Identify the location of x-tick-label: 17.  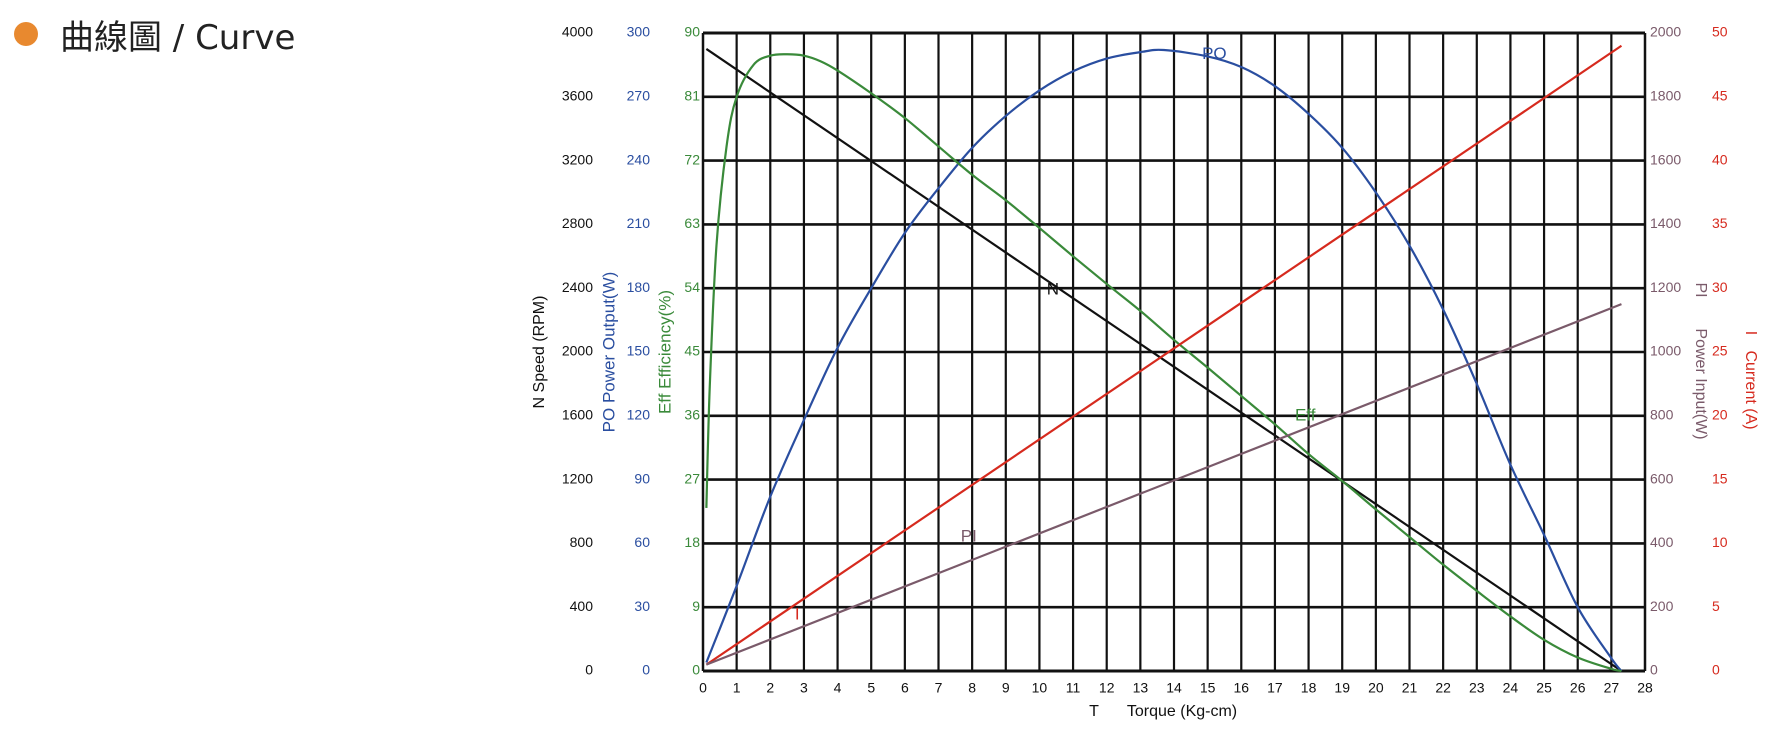
(1275, 688).